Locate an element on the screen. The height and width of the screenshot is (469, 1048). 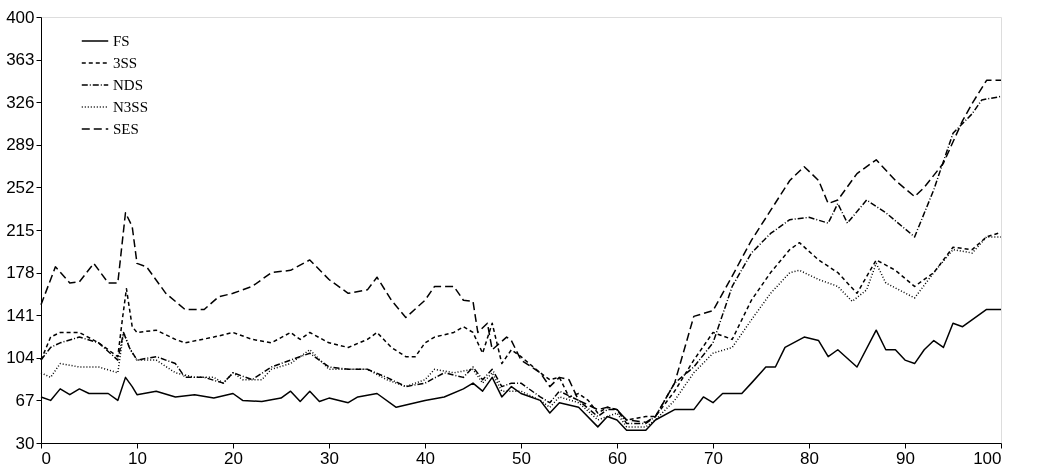
x-tick-label: 40 is located at coordinates (425, 458).